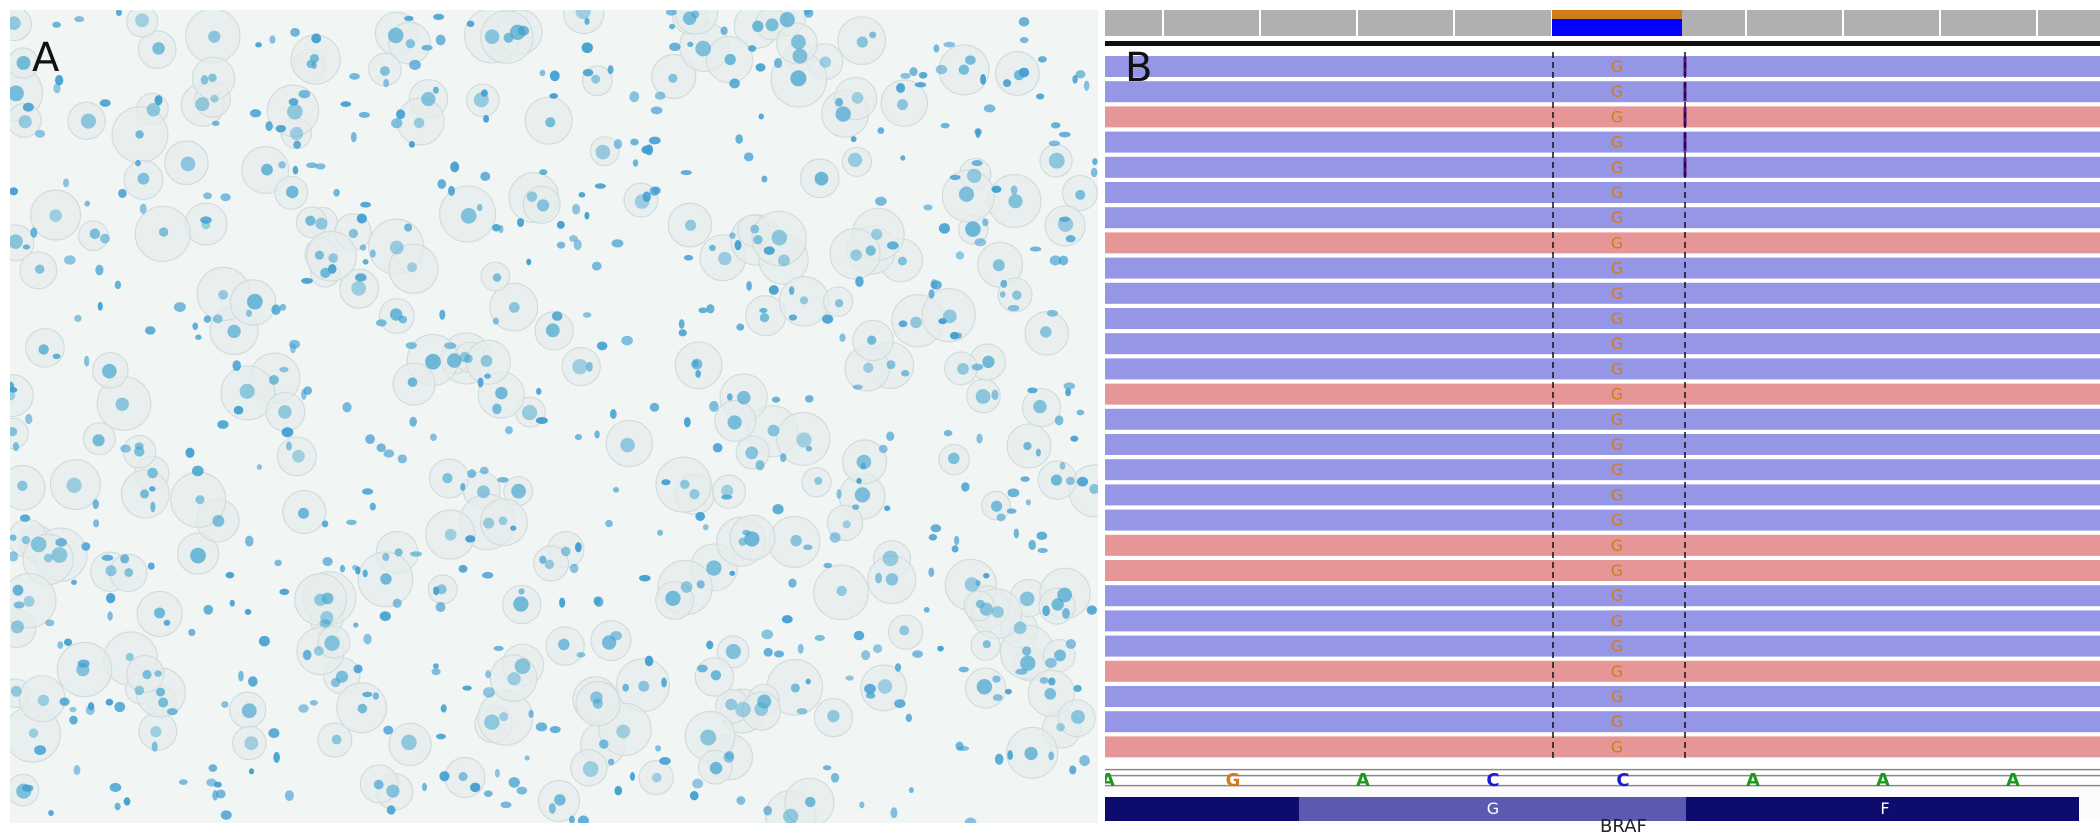  I want to click on track-divider, so click(1602, 43).